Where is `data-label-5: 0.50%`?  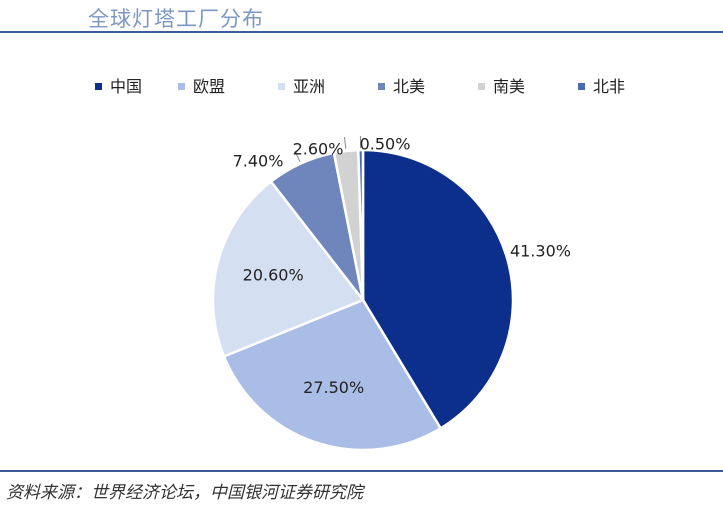 data-label-5: 0.50% is located at coordinates (385, 144).